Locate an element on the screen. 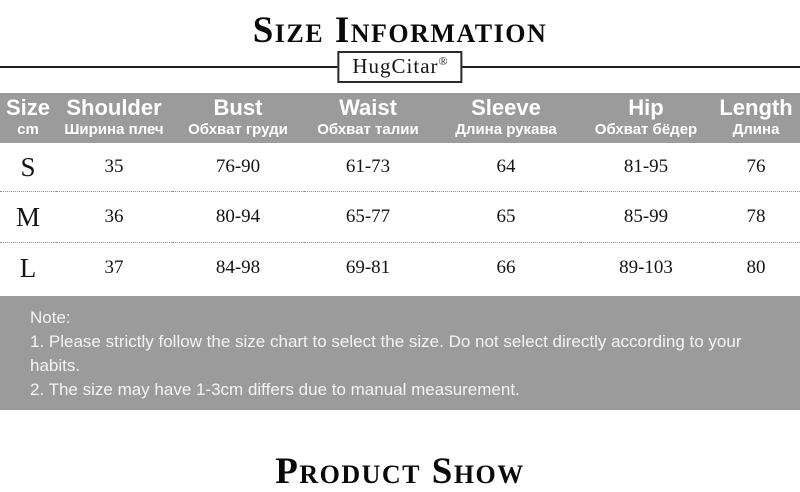  column-header-hip: Hip Обхват бёдер is located at coordinates (646, 118).